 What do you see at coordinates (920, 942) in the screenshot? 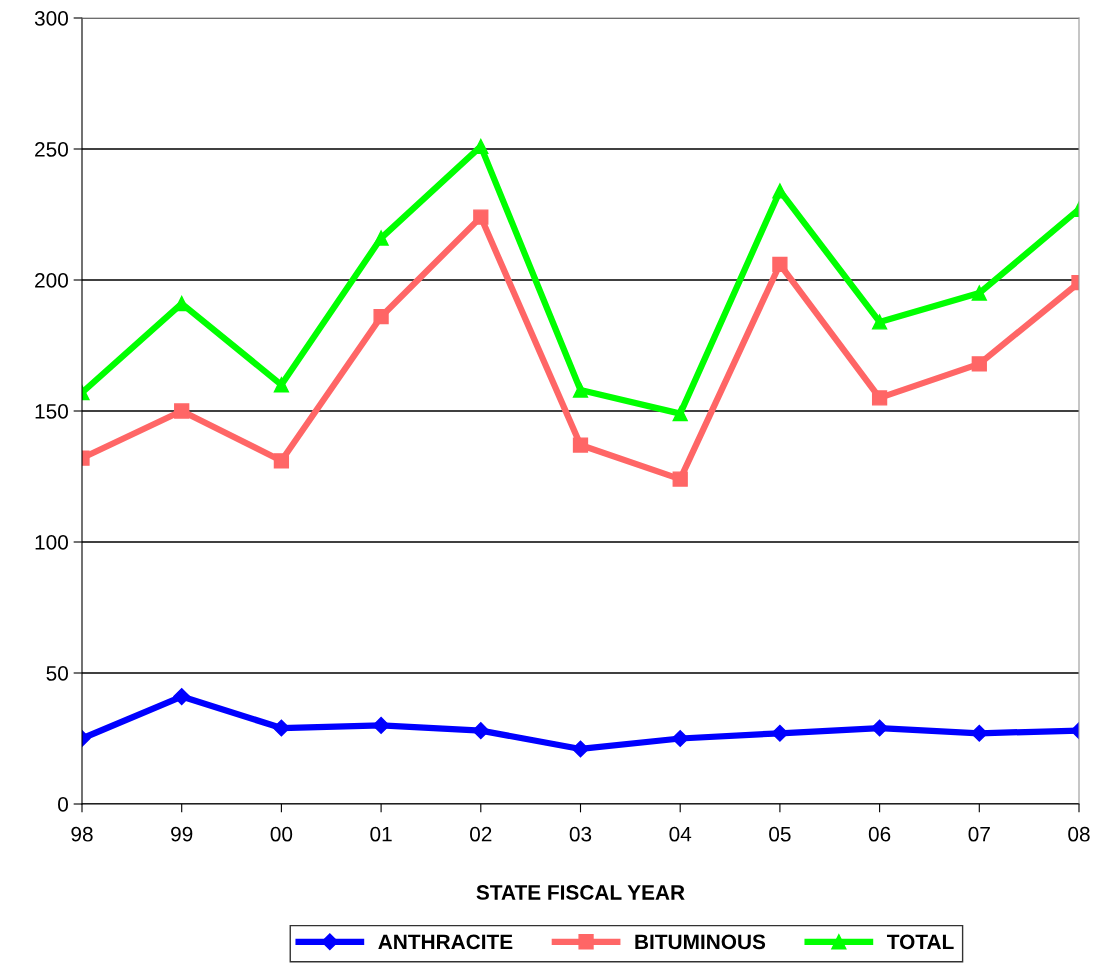
I see `legend-label: TOTAL` at bounding box center [920, 942].